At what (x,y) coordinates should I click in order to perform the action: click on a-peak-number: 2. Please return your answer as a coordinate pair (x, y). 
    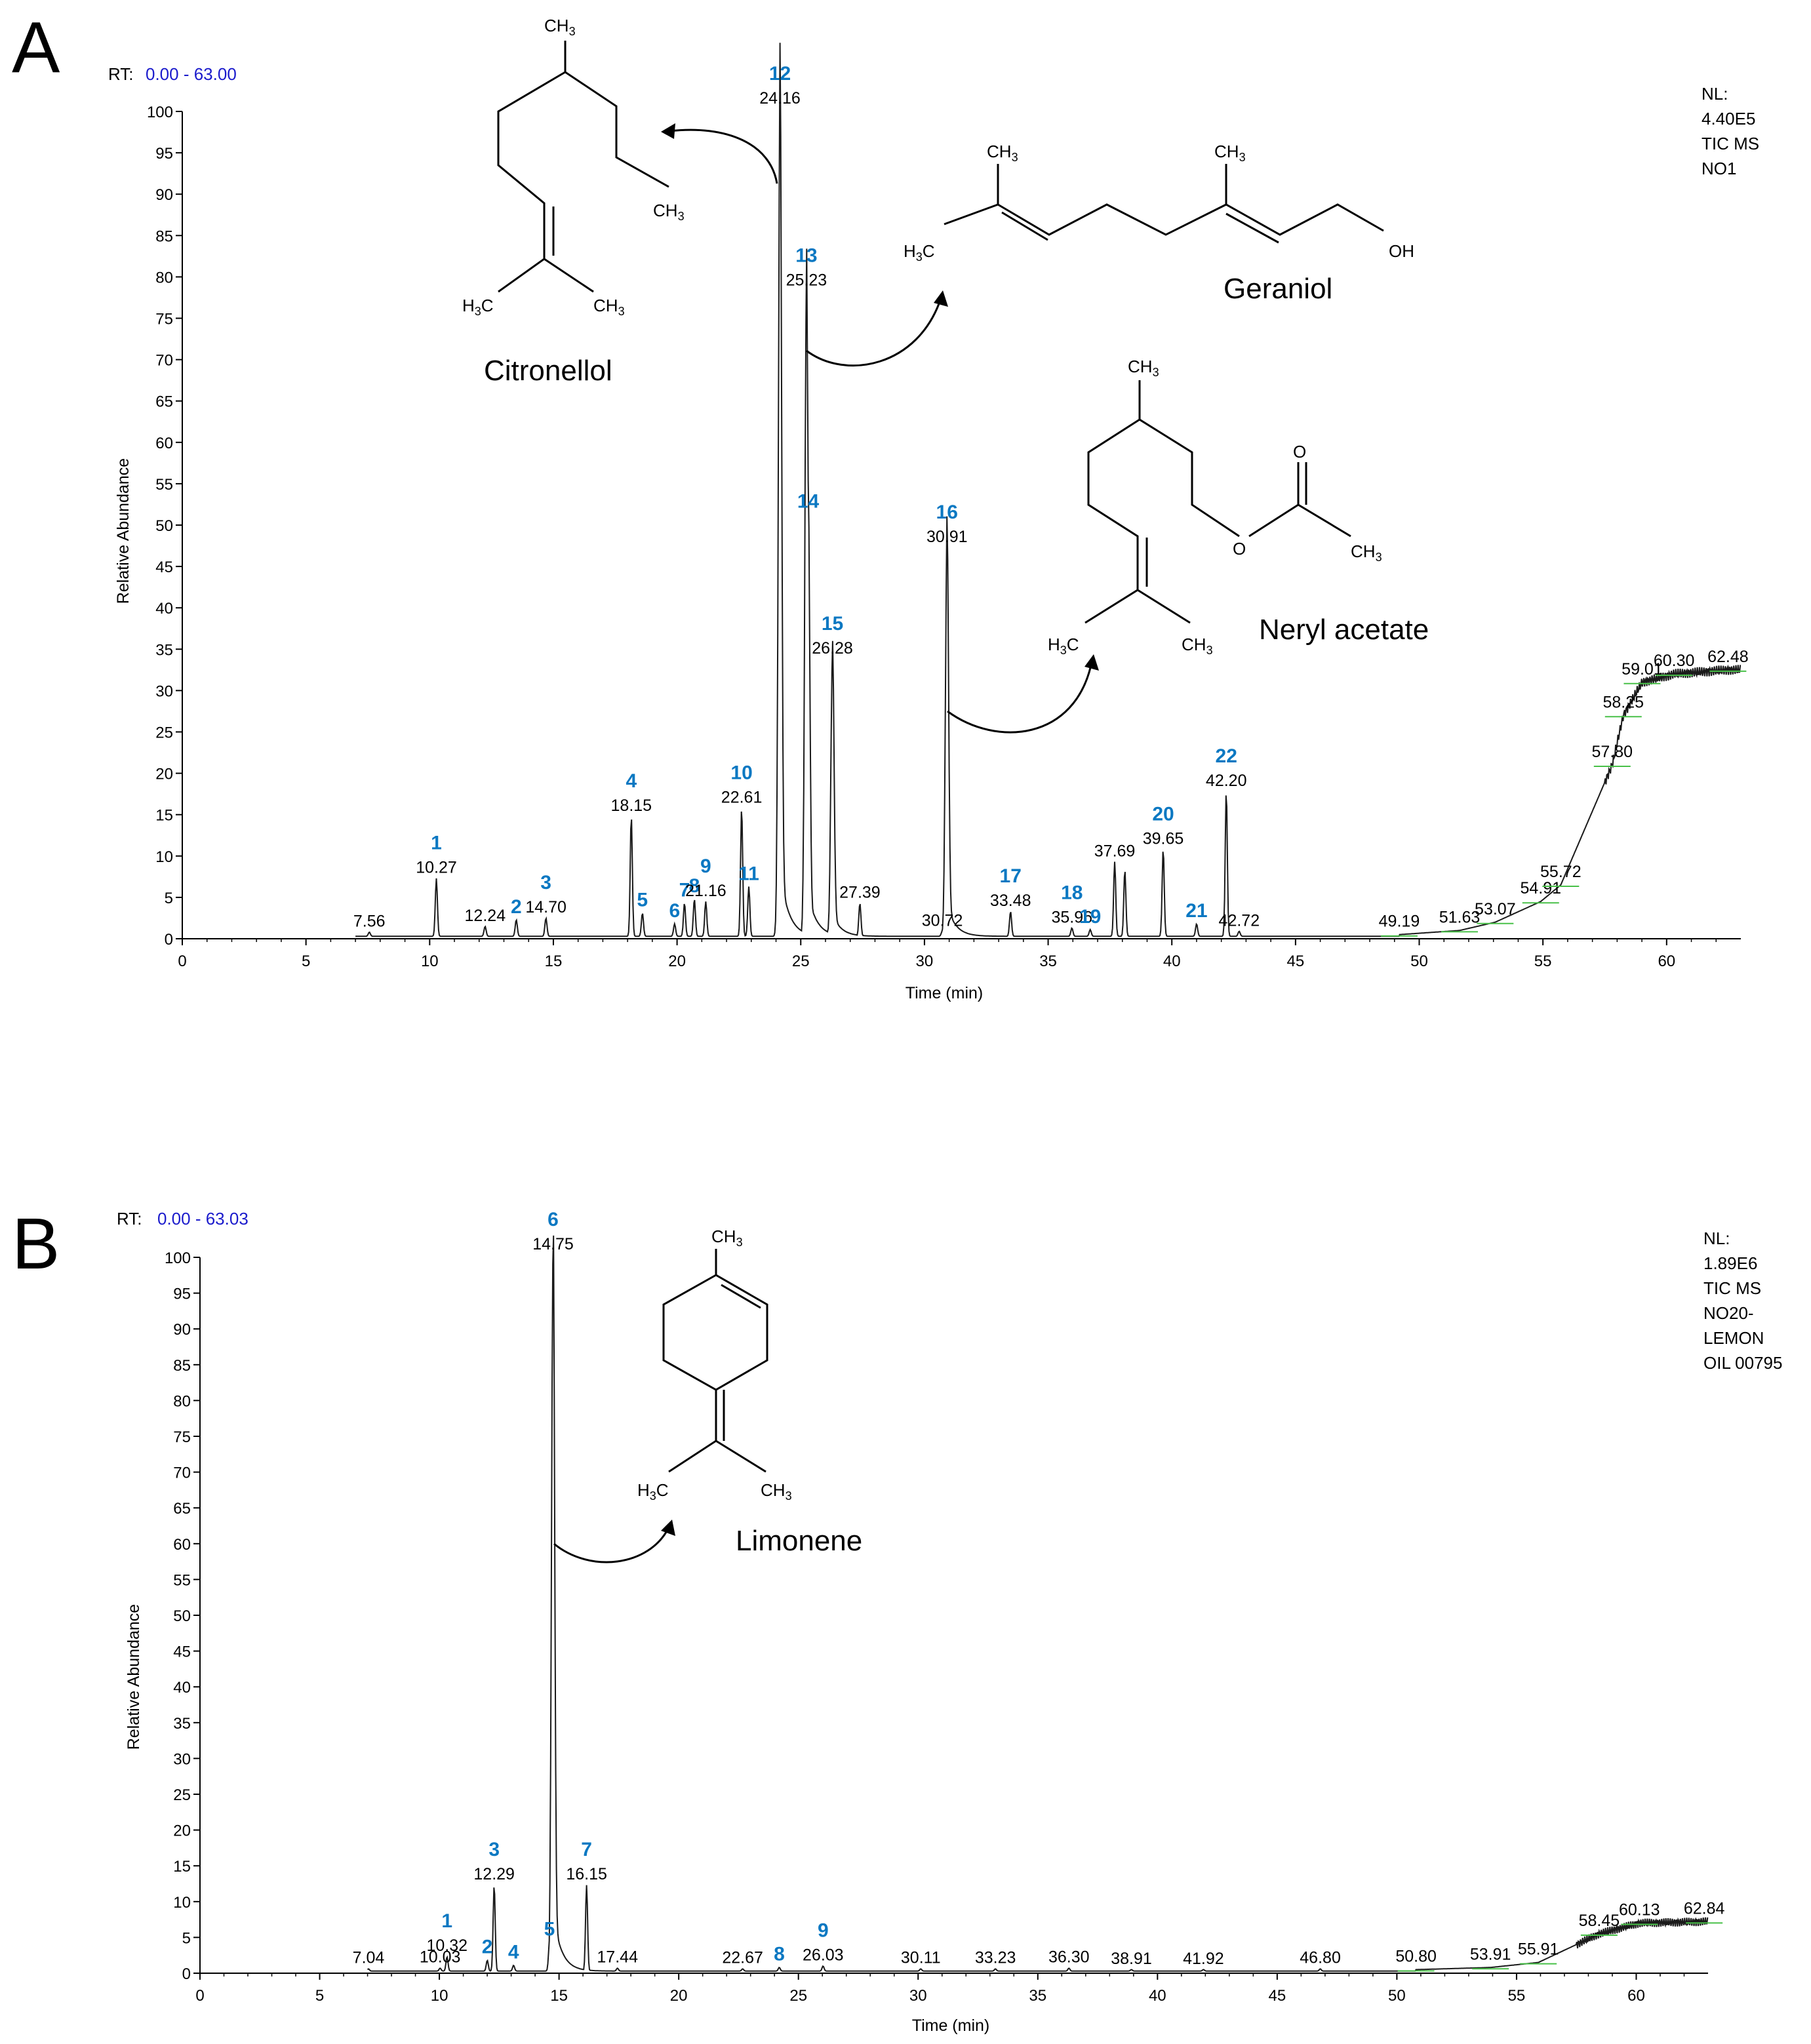
    Looking at the image, I should click on (516, 907).